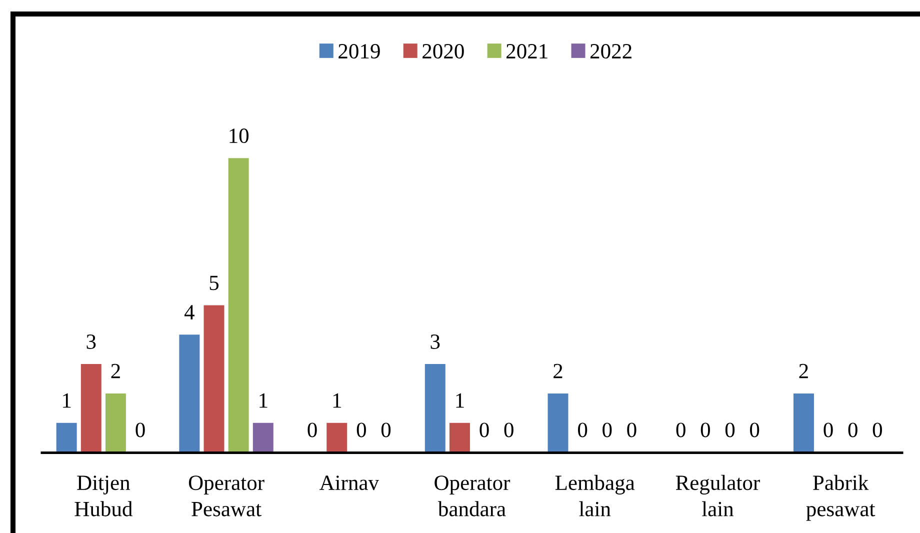 This screenshot has height=533, width=920. Describe the element at coordinates (214, 283) in the screenshot. I see `data-label: 5` at that location.